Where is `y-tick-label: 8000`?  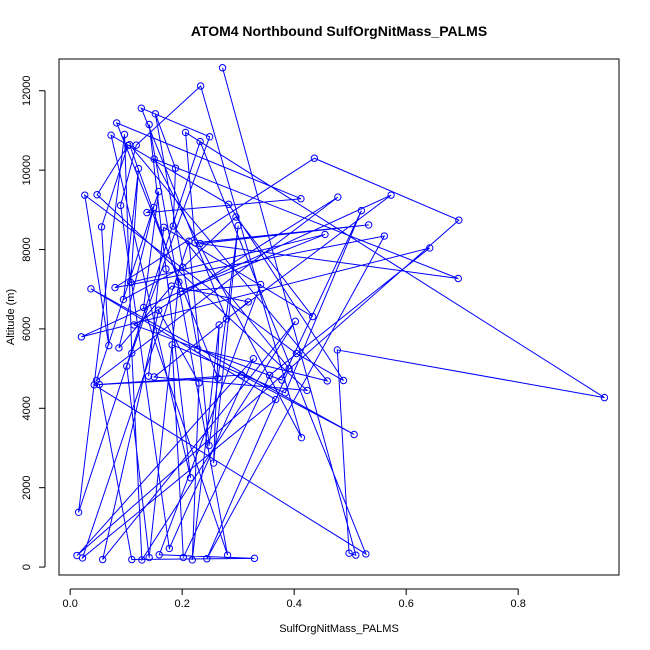
y-tick-label: 8000 is located at coordinates (27, 249).